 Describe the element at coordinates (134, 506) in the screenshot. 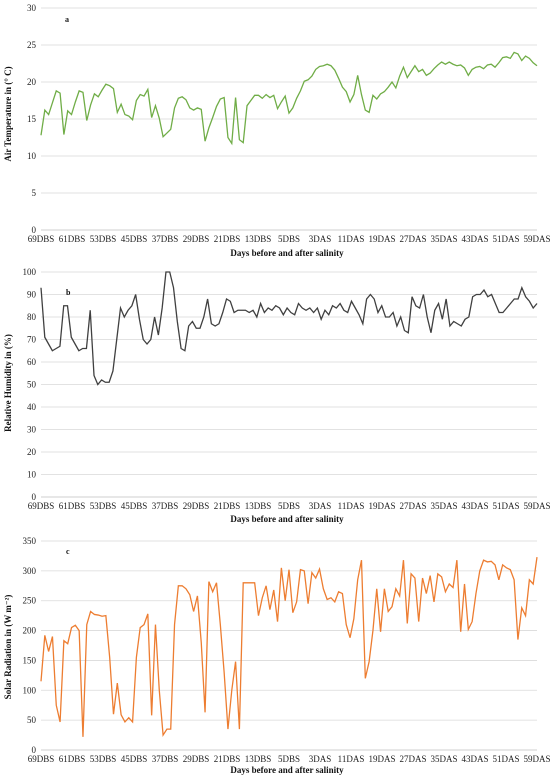

I see `panel-b-x-tick-label: 45DBS` at that location.